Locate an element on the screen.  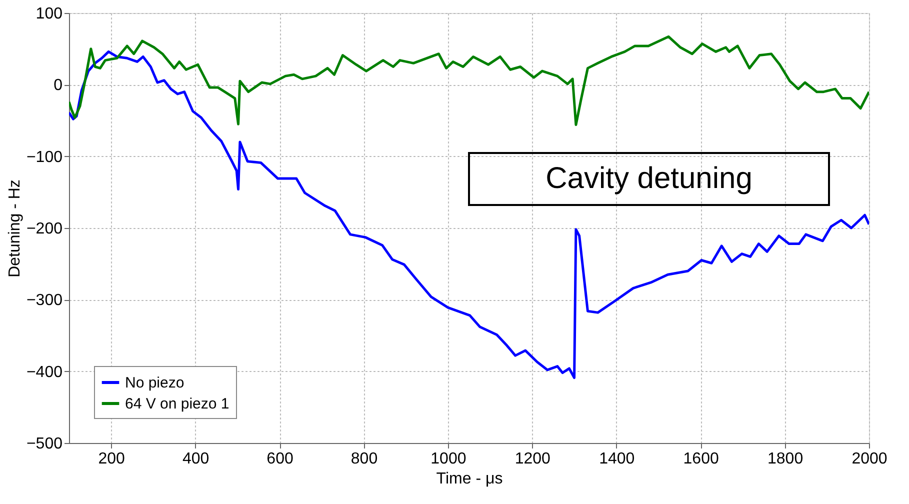
x-tick-label: 800 is located at coordinates (364, 459).